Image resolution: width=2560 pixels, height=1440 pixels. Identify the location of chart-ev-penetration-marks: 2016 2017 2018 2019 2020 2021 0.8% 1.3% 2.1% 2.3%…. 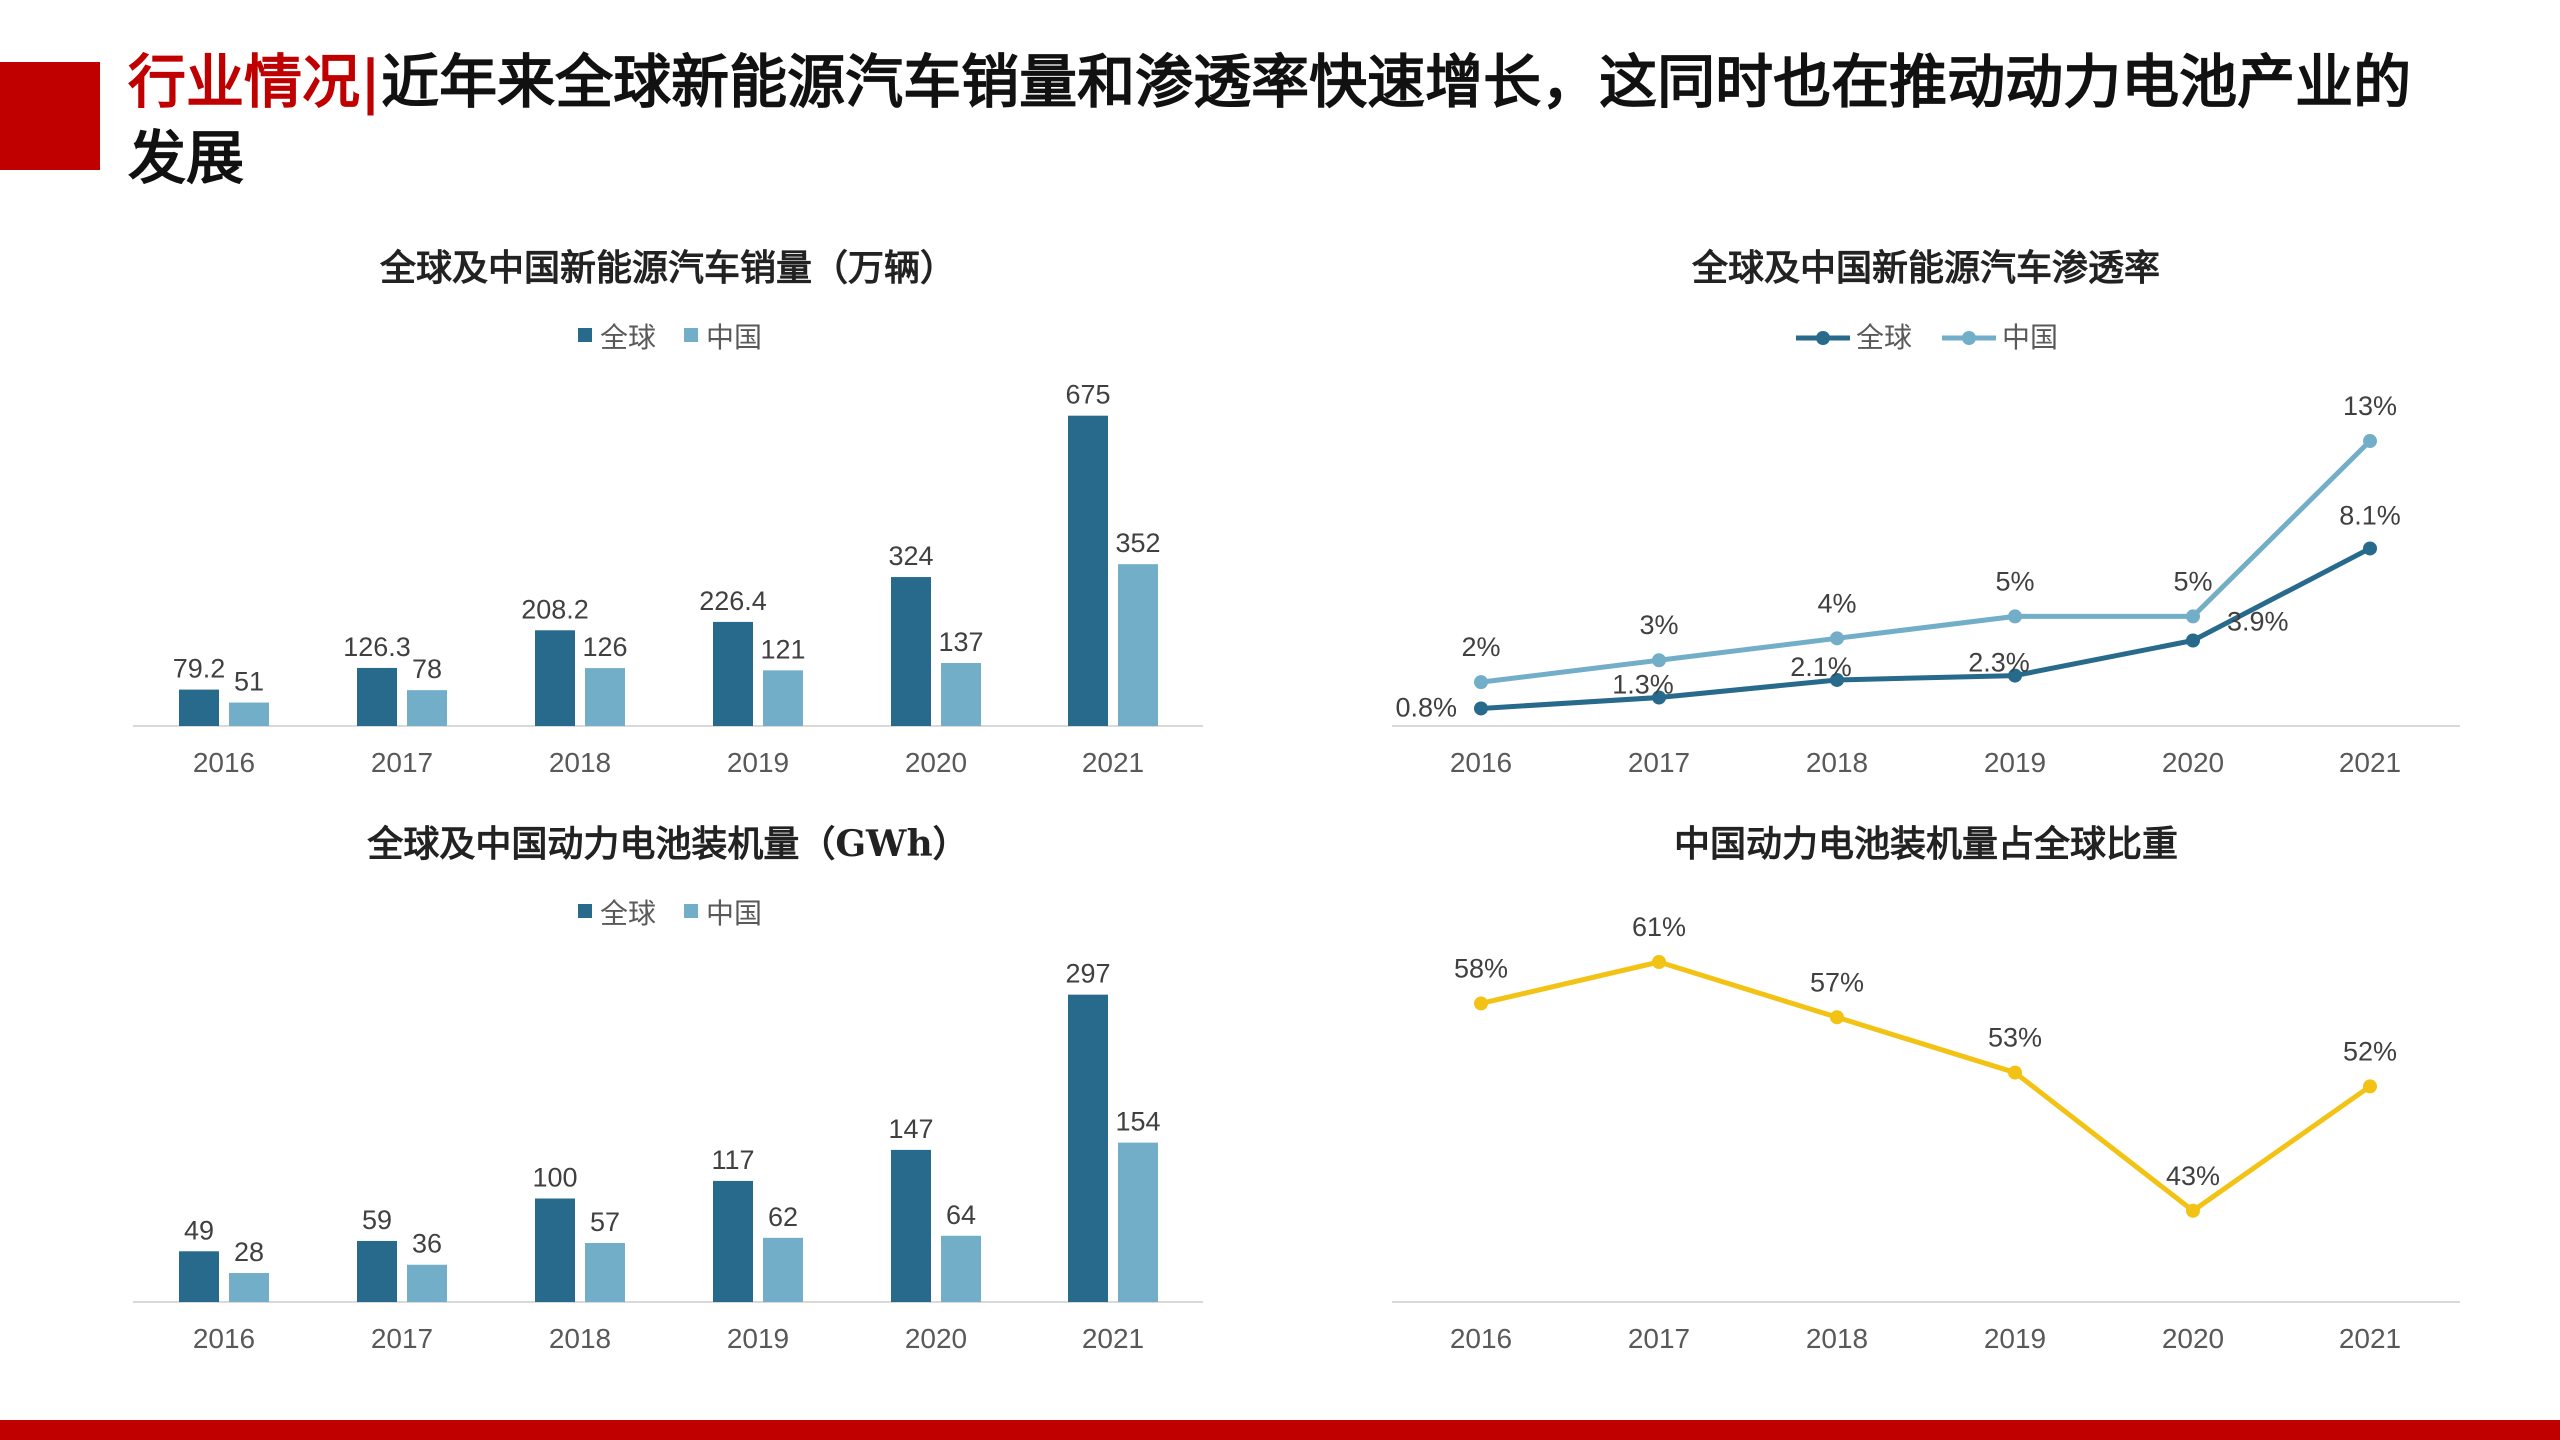
(1898, 584).